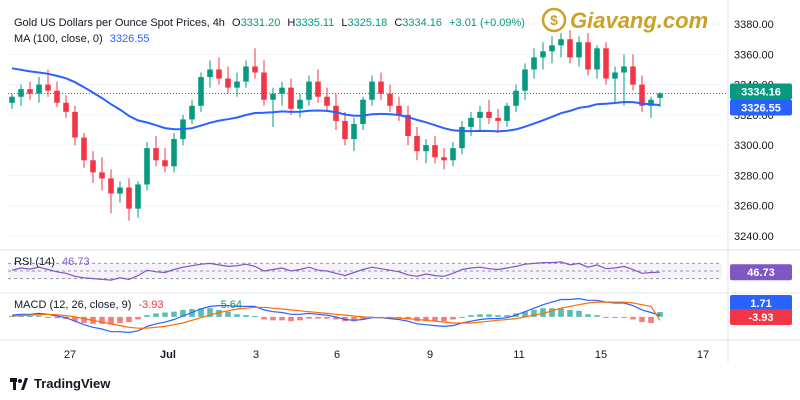 Image resolution: width=800 pixels, height=400 pixels. What do you see at coordinates (336, 100) in the screenshot?
I see `ma-line` at bounding box center [336, 100].